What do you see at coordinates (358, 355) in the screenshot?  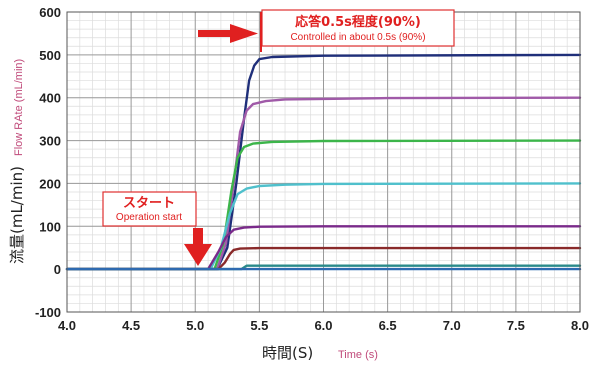 I see `x-axis-label-en: Time (s)` at bounding box center [358, 355].